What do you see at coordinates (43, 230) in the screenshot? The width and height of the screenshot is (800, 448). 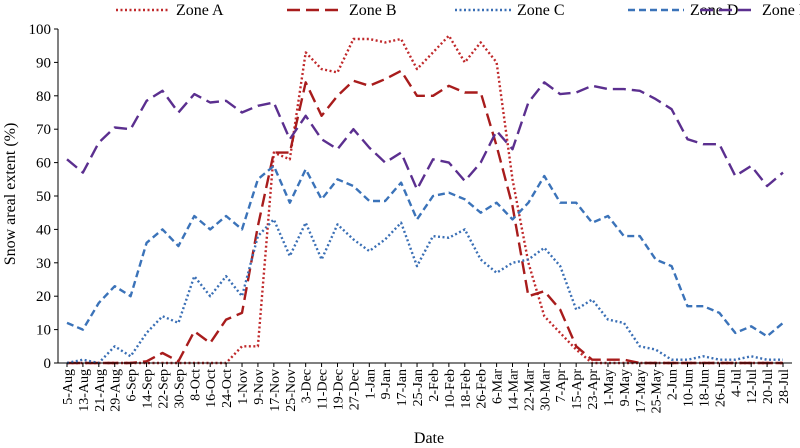 I see `y-tick-label: 40` at bounding box center [43, 230].